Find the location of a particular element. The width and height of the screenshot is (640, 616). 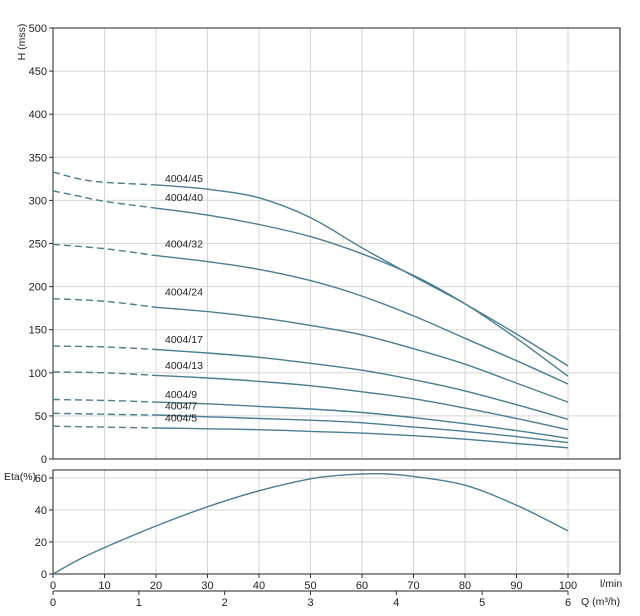

y-tick-label: 300 is located at coordinates (38, 201).